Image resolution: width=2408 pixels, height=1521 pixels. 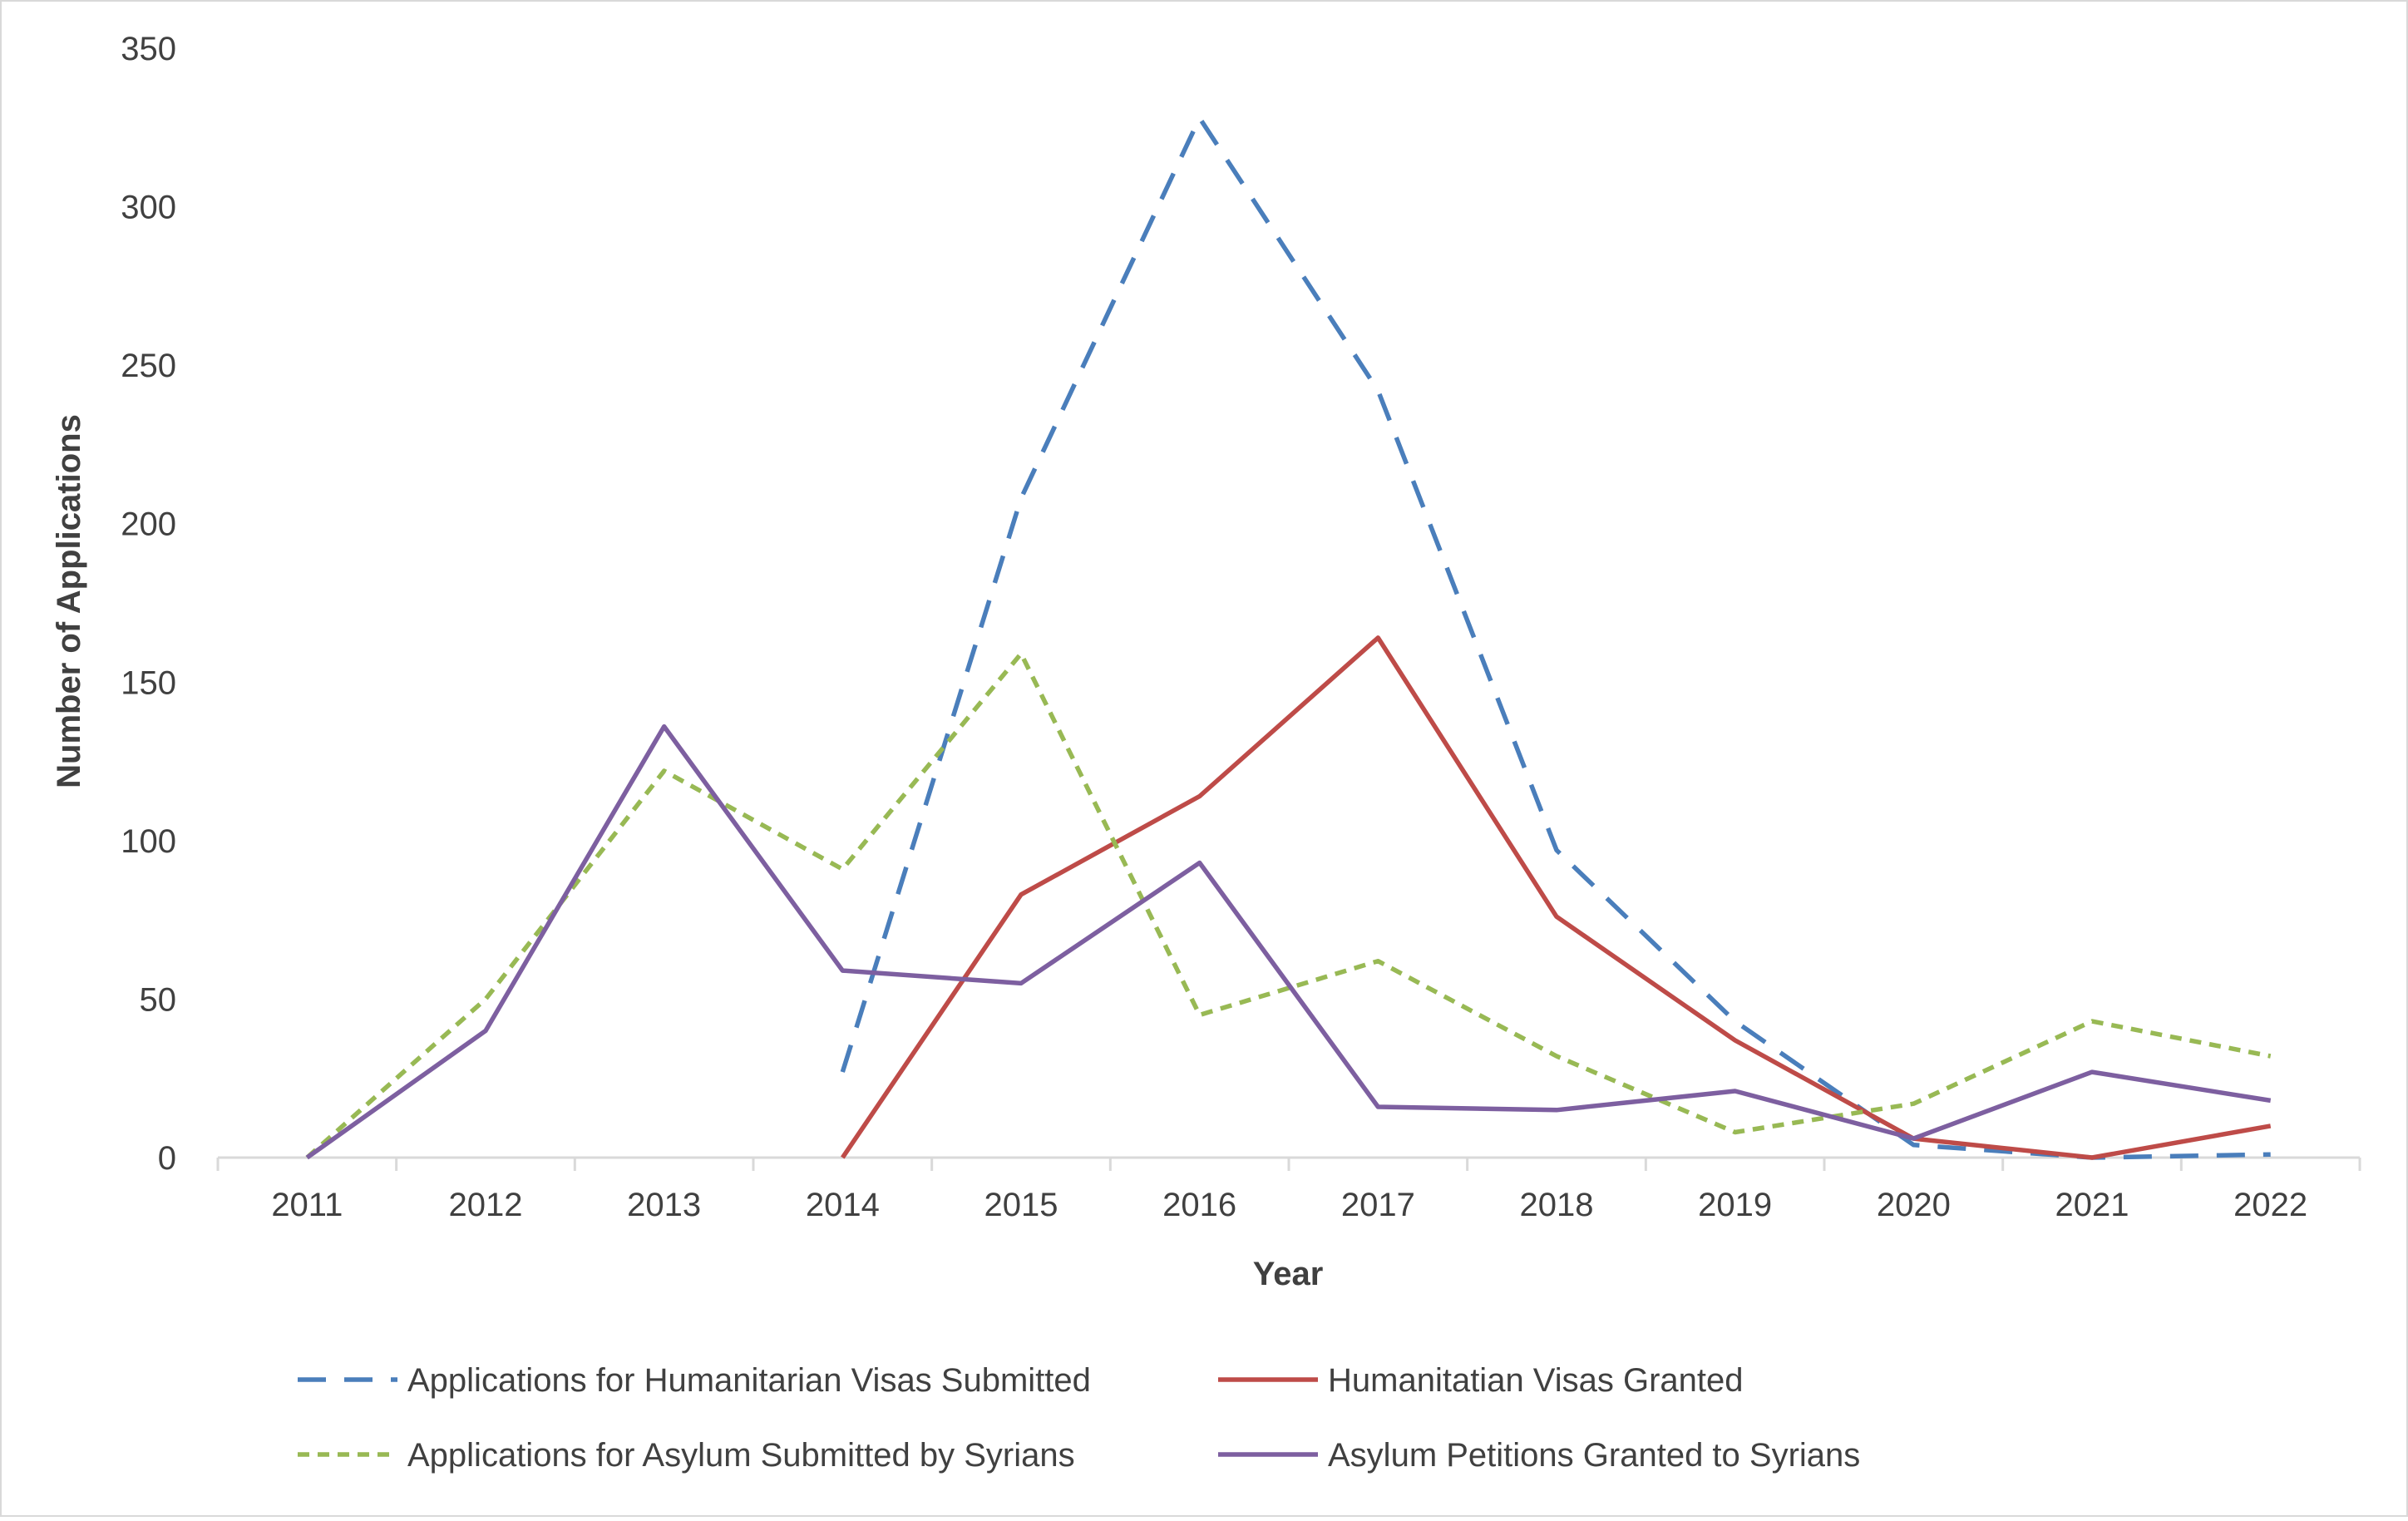 I want to click on y-axis-title: Number of Applications, so click(x=69, y=601).